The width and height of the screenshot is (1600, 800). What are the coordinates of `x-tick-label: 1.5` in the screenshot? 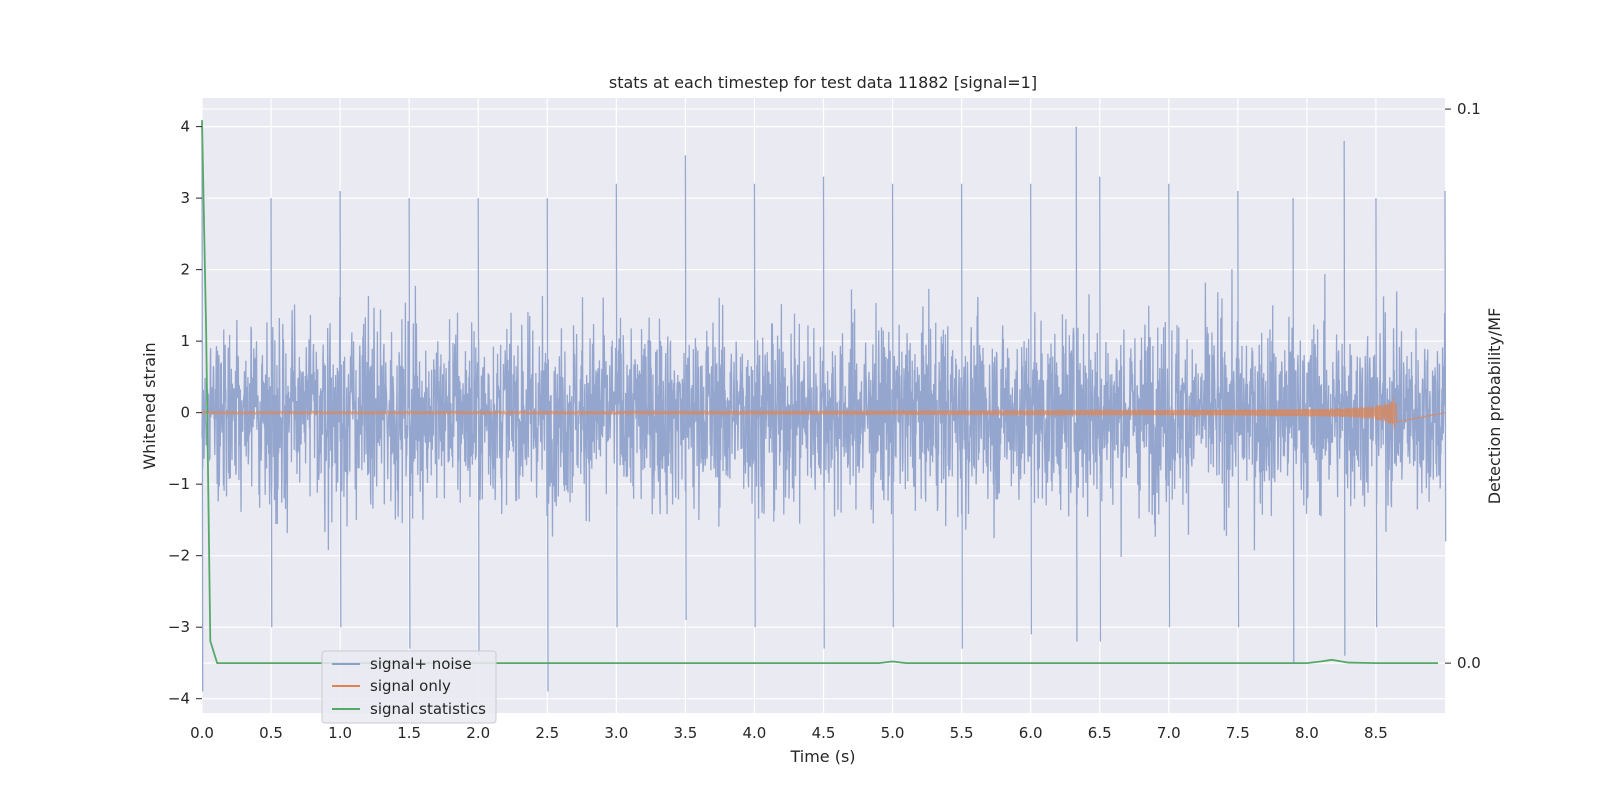 It's located at (409, 733).